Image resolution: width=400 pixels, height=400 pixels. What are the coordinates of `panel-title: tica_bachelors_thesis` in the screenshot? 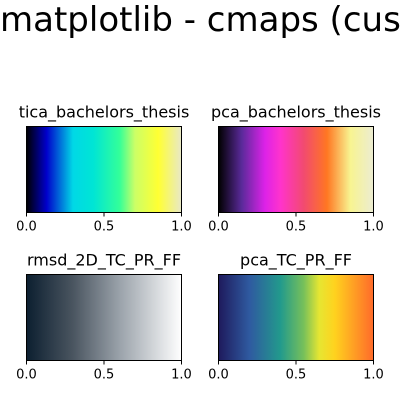 It's located at (104, 113).